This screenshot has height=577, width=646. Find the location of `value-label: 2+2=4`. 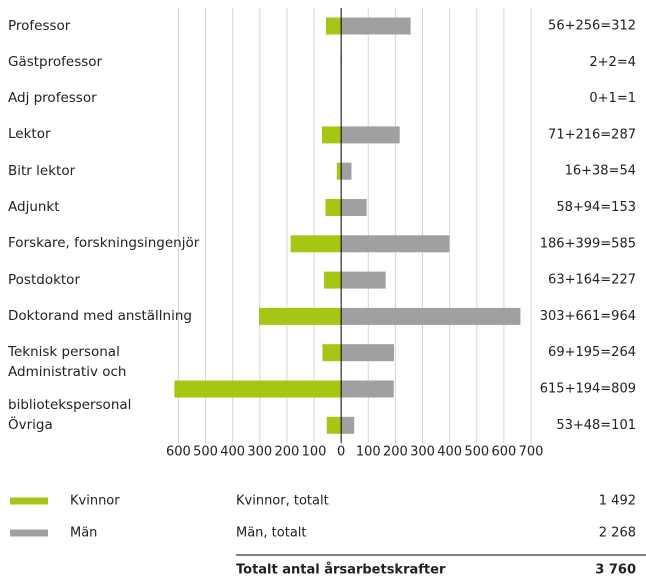

value-label: 2+2=4 is located at coordinates (612, 62).